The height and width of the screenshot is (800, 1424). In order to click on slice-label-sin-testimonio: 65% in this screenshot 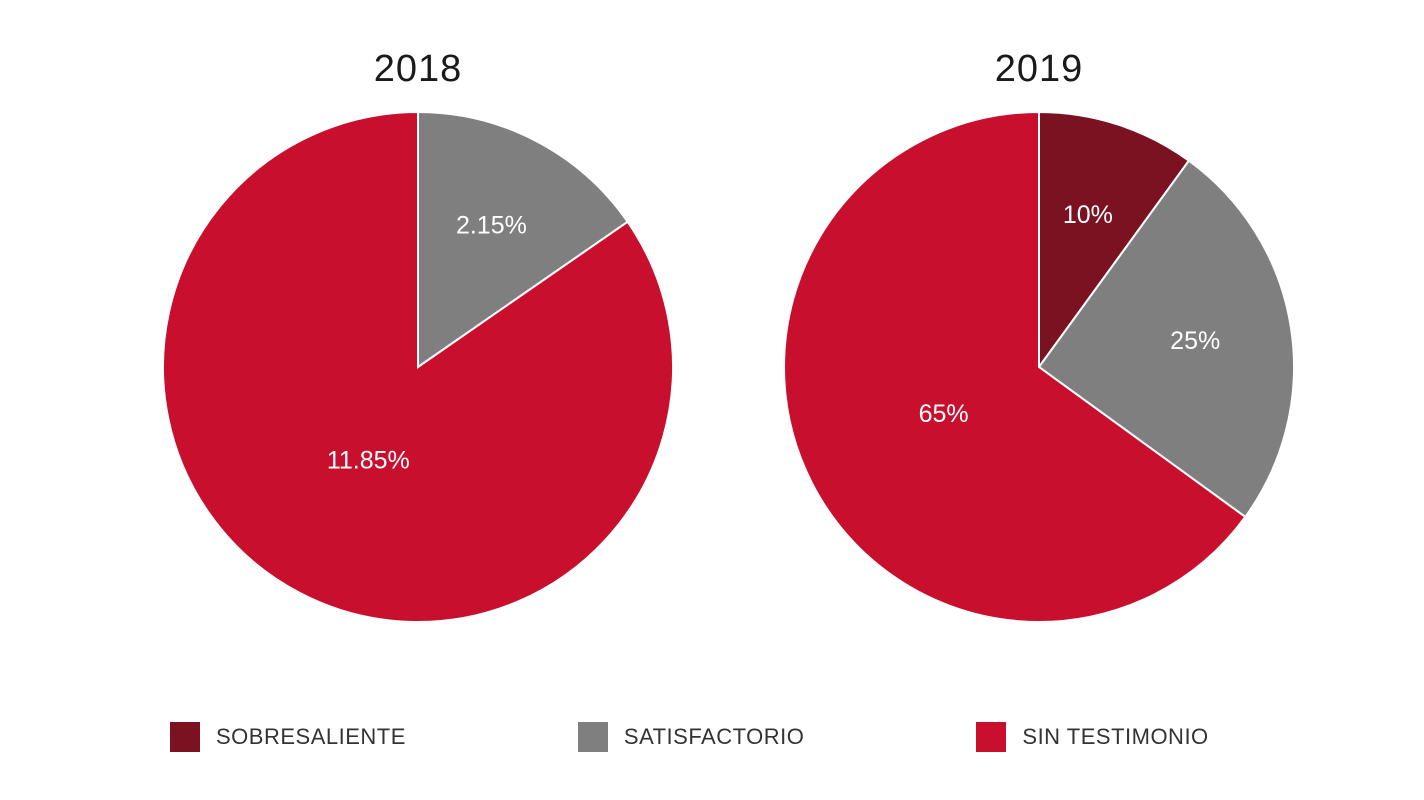, I will do `click(944, 414)`.